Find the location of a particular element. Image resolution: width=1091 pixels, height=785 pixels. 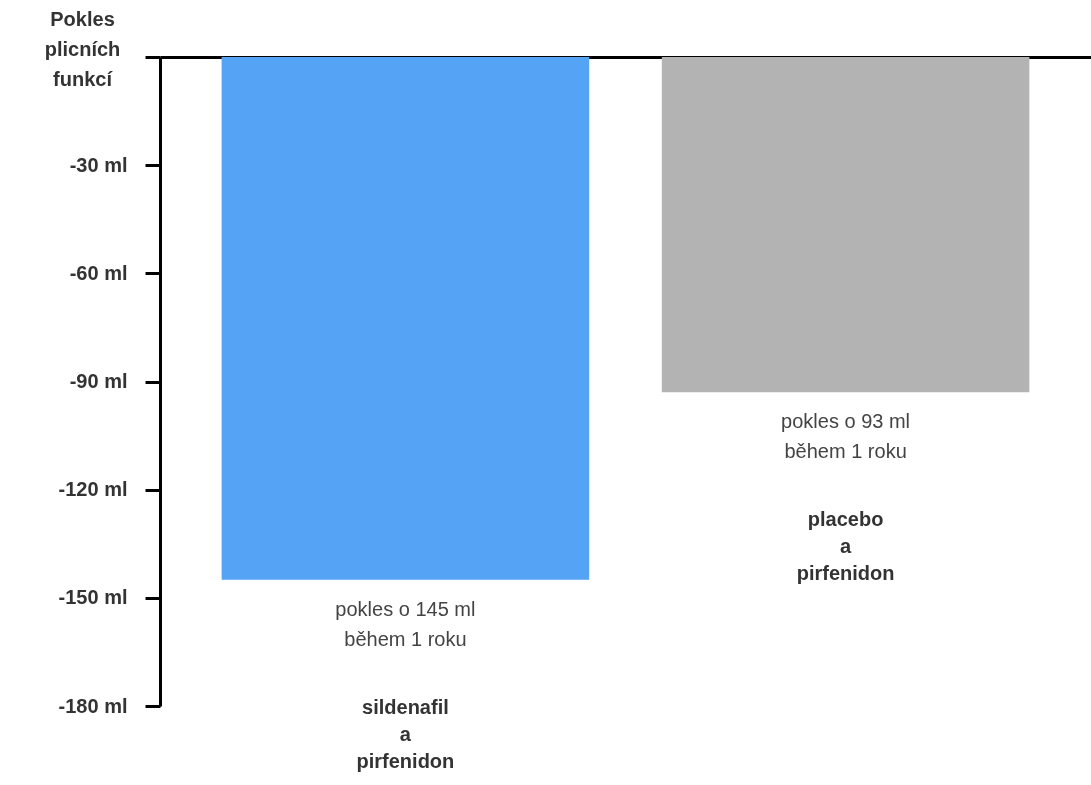

y-axis-title: Pokles plicních funkcí is located at coordinates (82, 48).